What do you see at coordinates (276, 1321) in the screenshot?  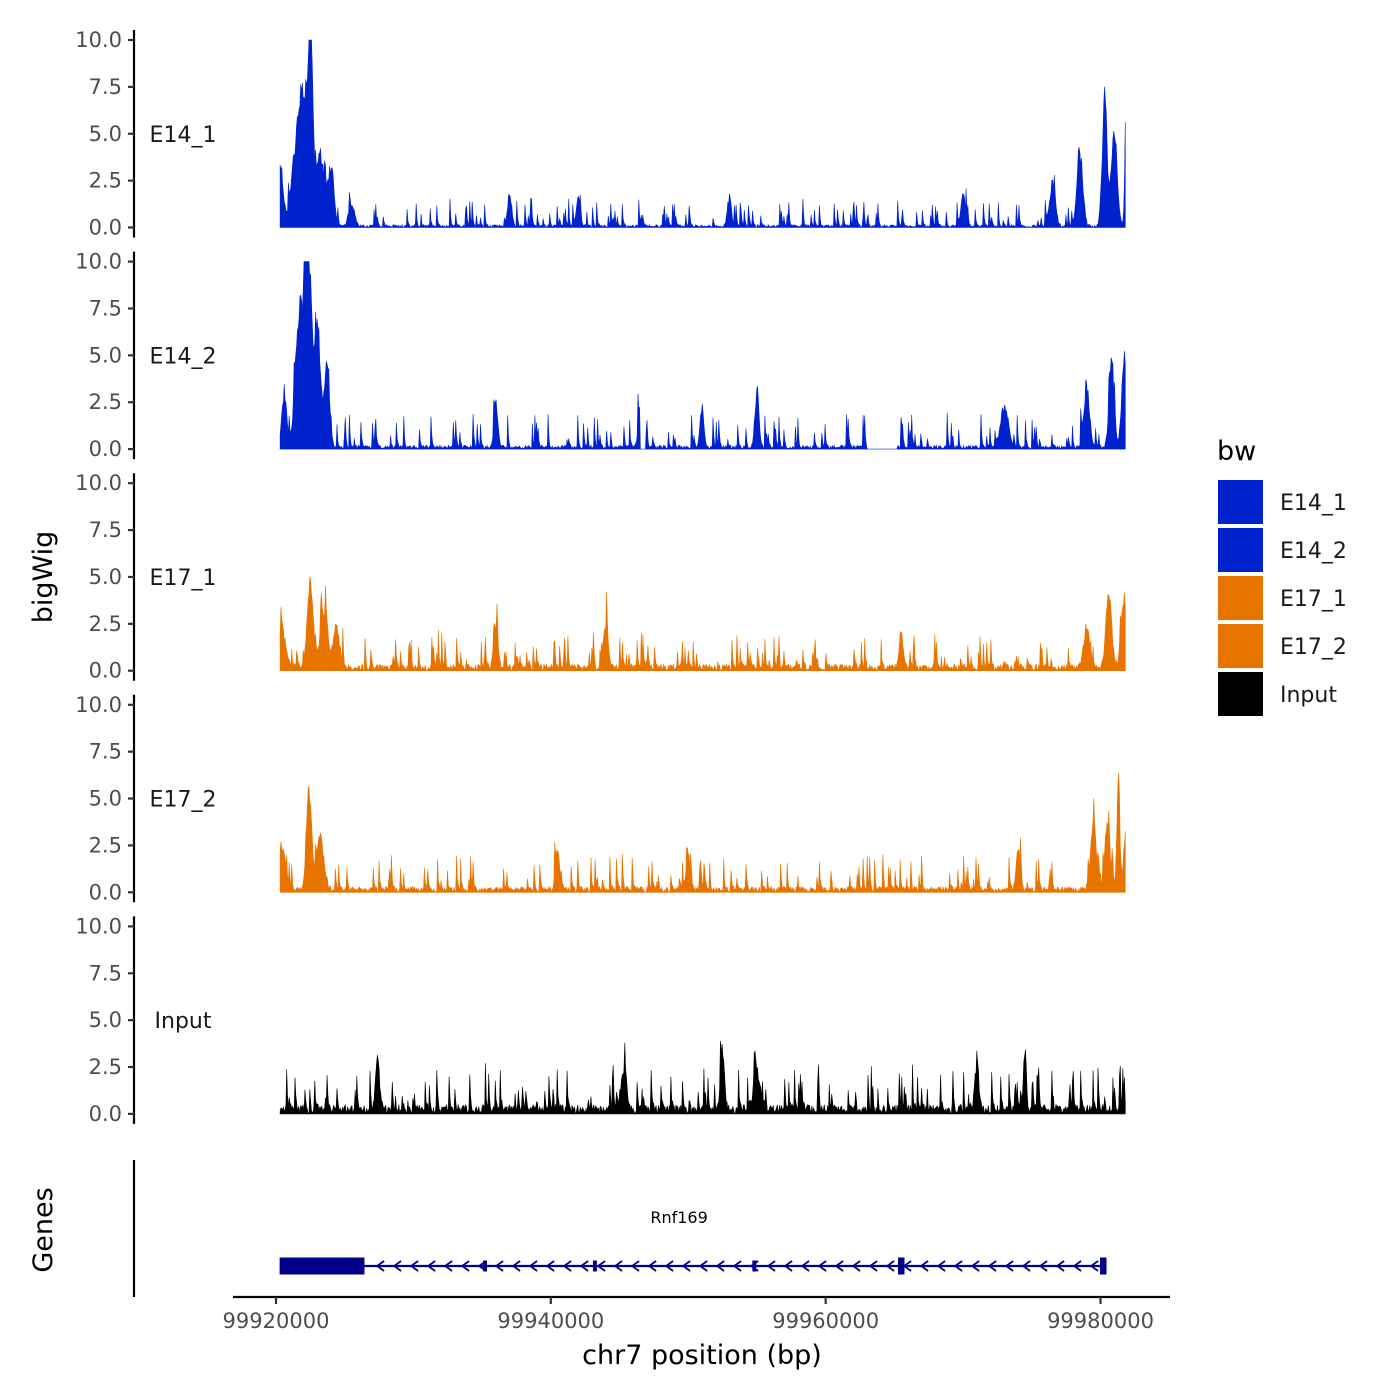 I see `x-tick-label: 99920000` at bounding box center [276, 1321].